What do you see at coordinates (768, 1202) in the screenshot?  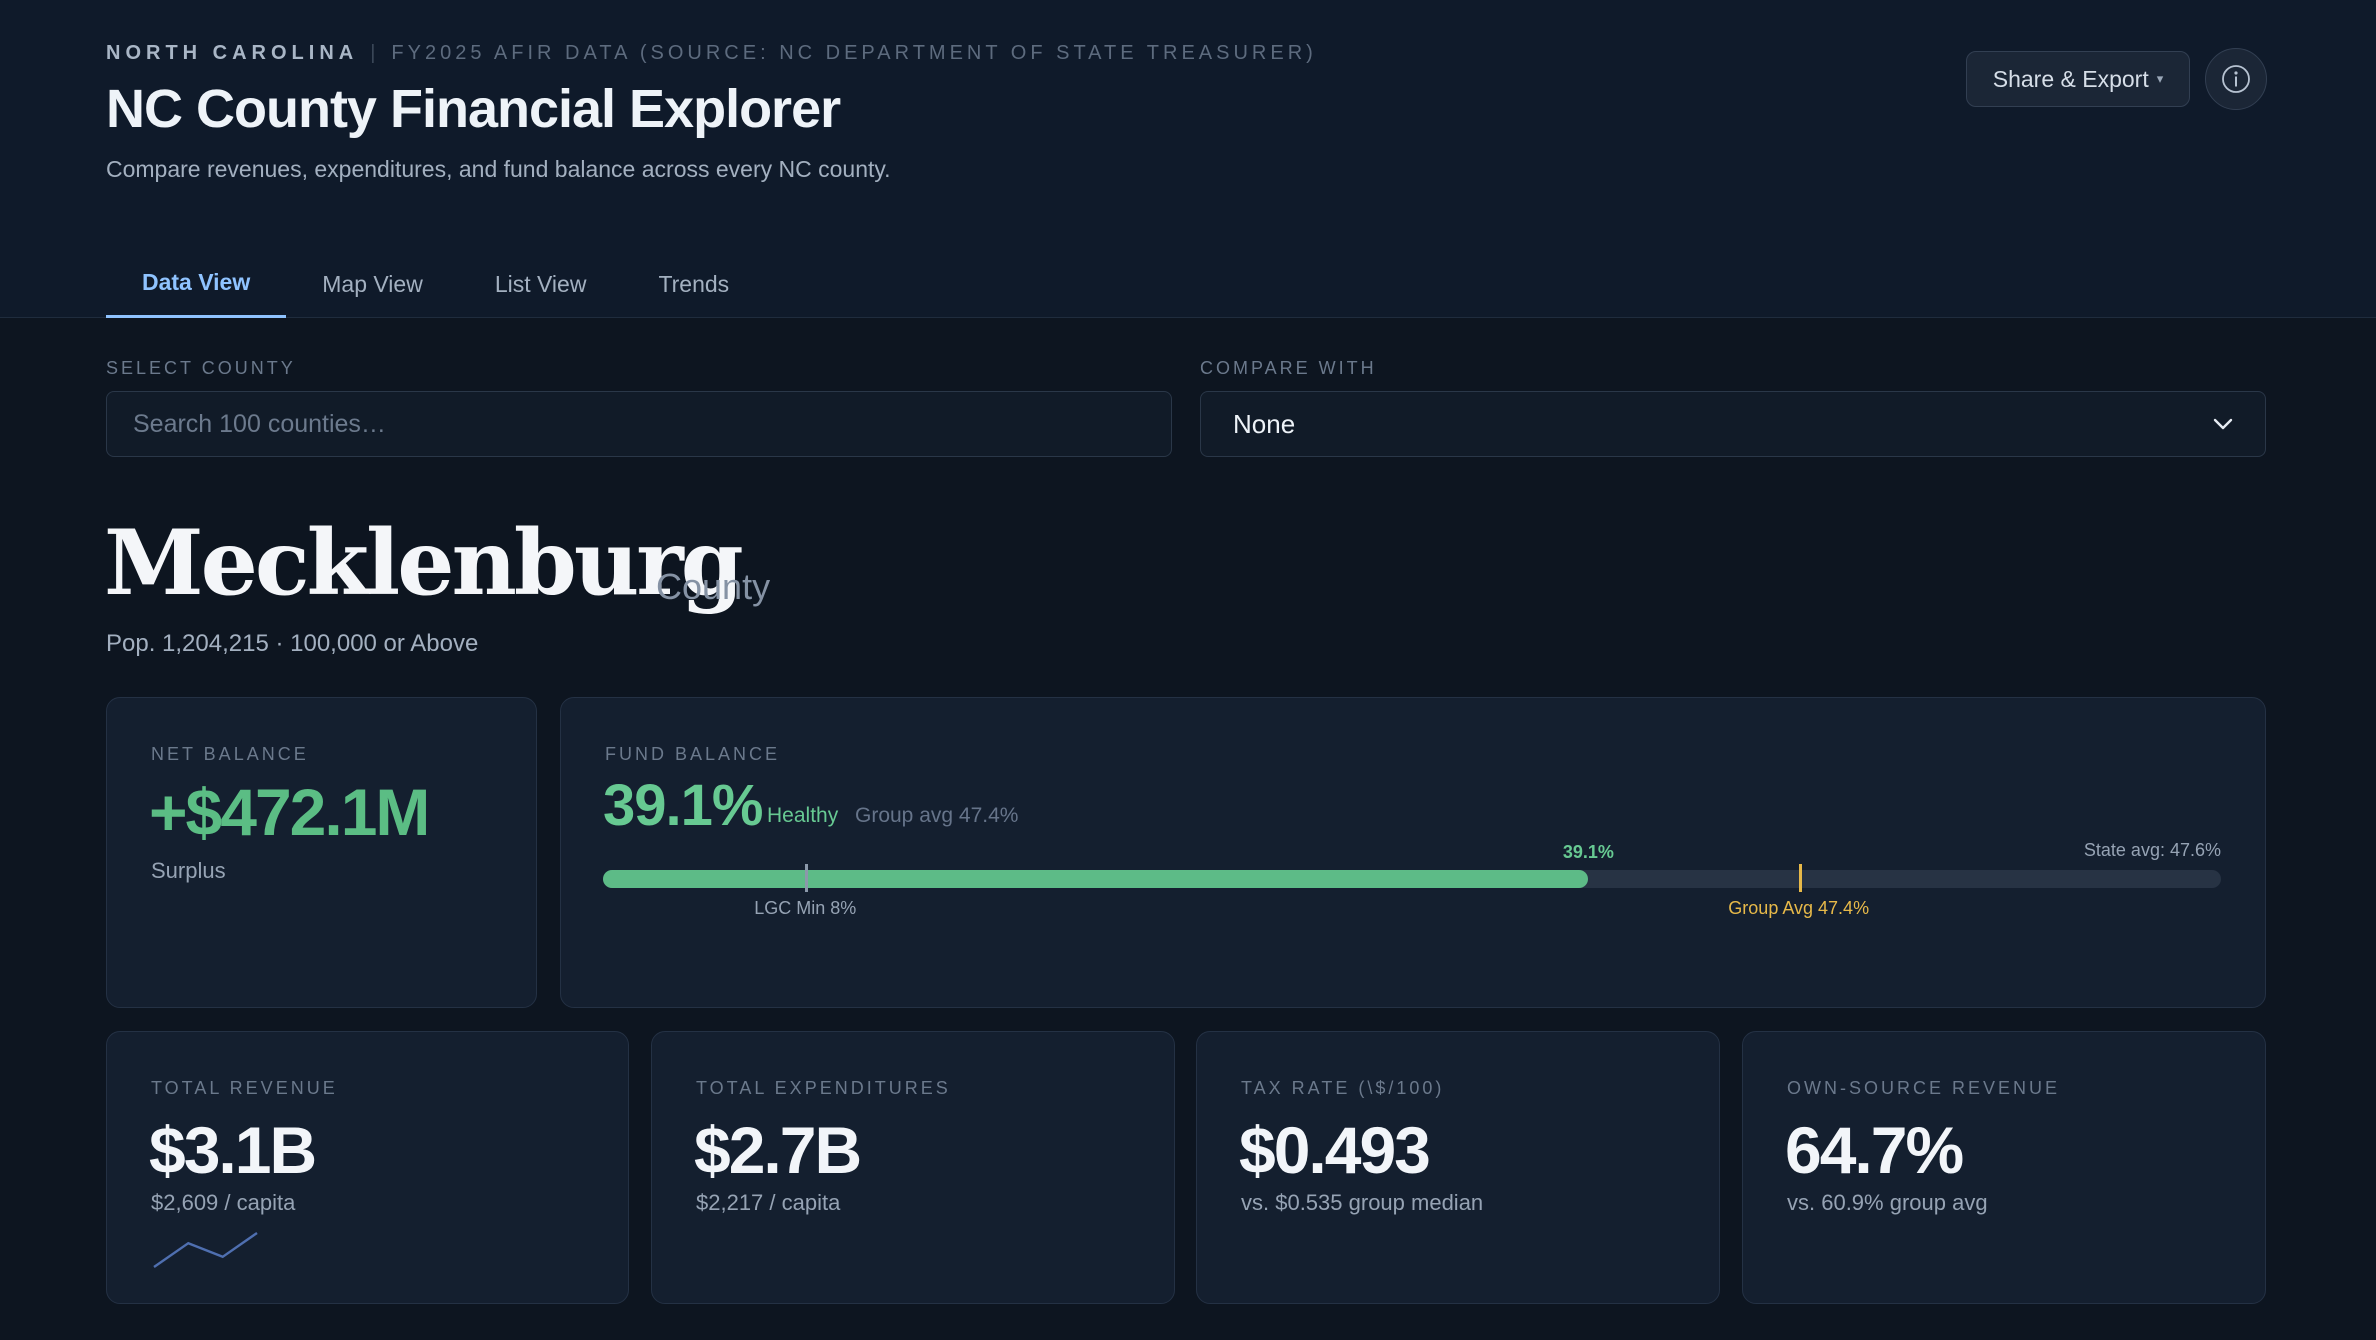 I see `total-expenditures-sub: $2,217 / capita` at bounding box center [768, 1202].